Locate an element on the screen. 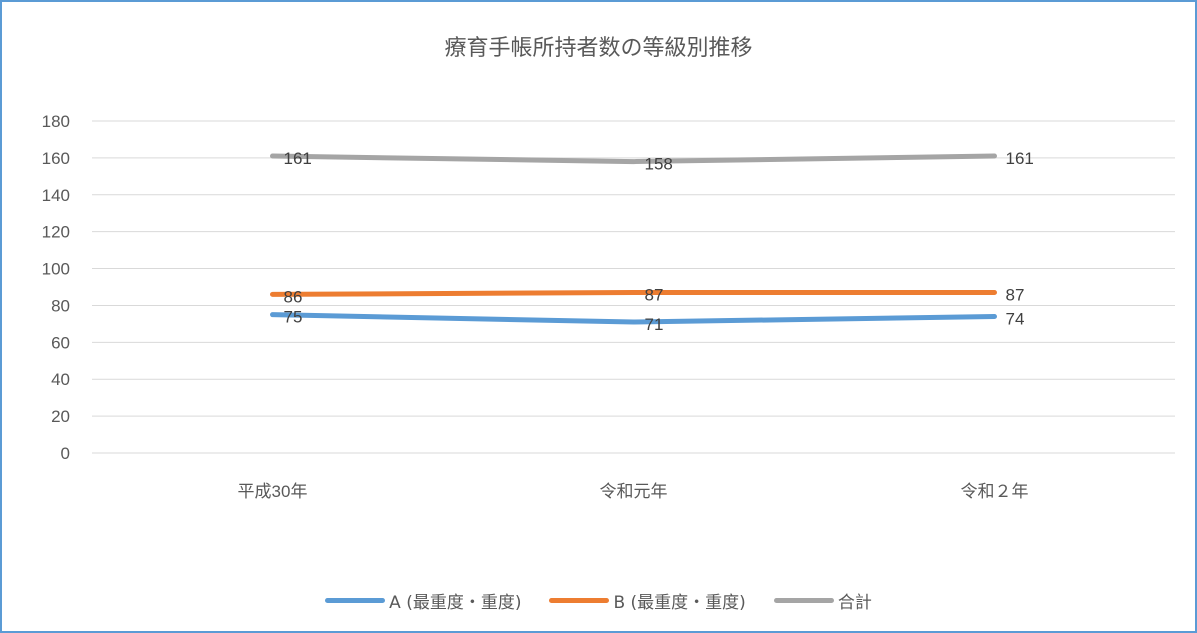 The image size is (1197, 633). y-tick-label-140: 140 is located at coordinates (56, 195).